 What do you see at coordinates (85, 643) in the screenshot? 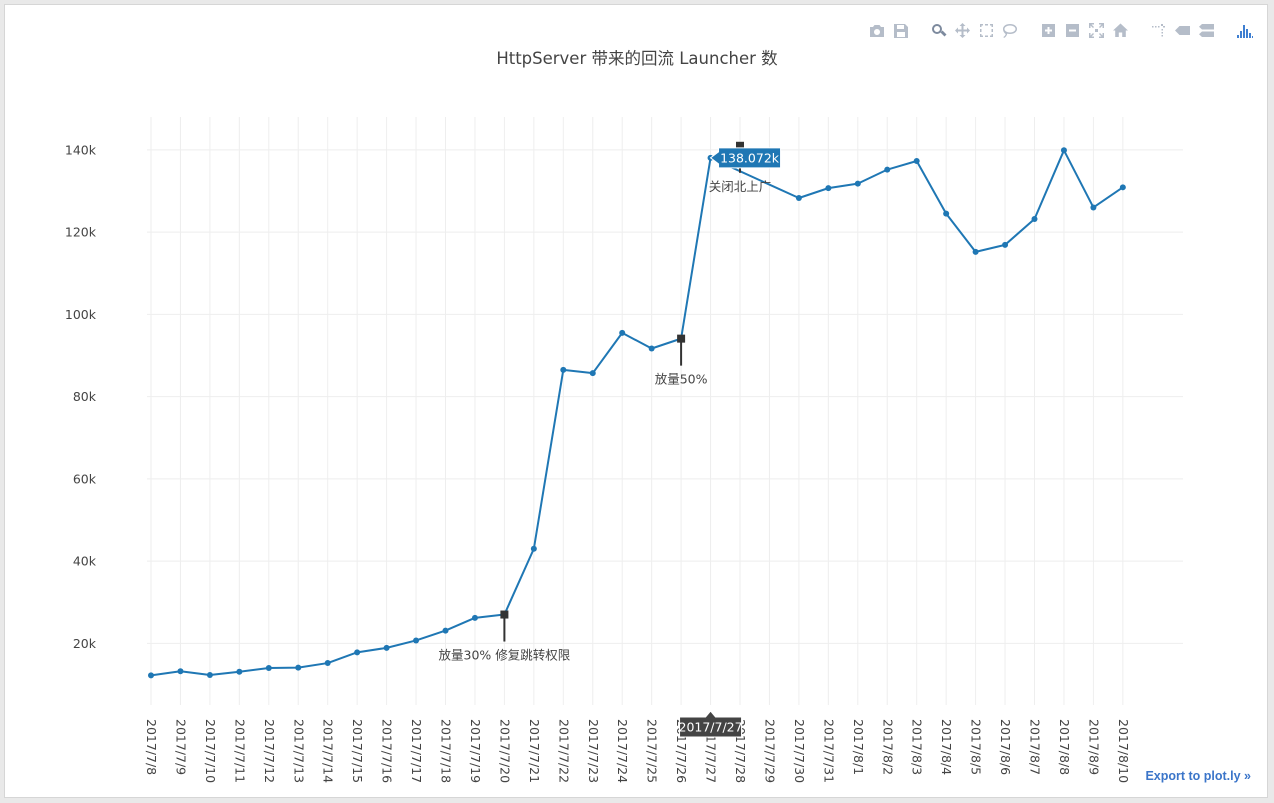
I see `y-tick-label: 20k` at bounding box center [85, 643].